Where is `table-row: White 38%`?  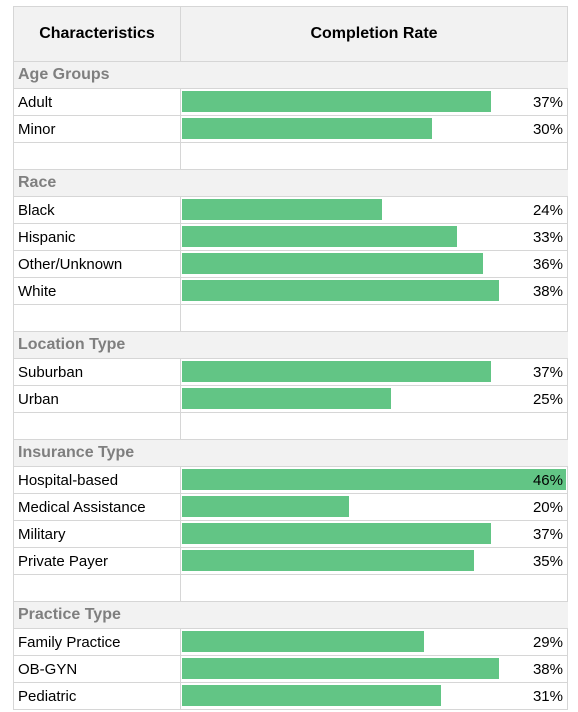
table-row: White 38% is located at coordinates (291, 291).